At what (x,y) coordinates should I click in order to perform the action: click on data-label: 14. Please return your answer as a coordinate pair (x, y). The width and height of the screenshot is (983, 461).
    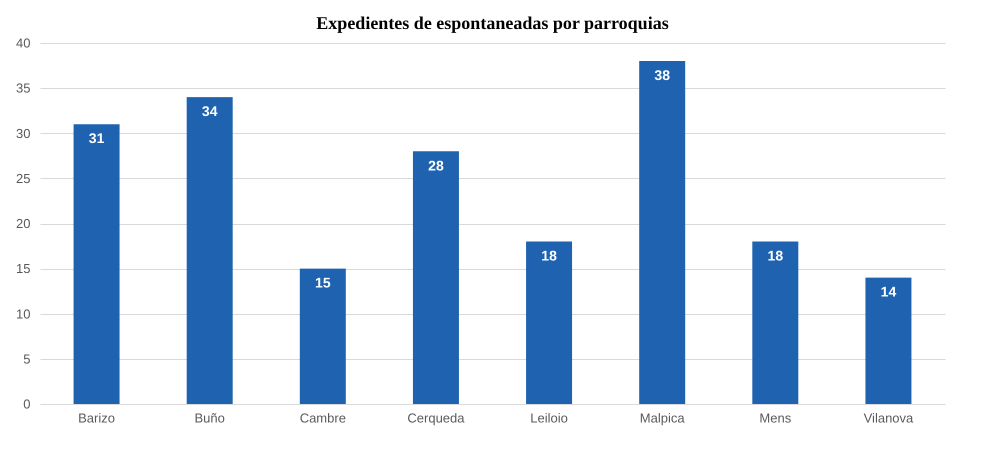
    Looking at the image, I should click on (888, 292).